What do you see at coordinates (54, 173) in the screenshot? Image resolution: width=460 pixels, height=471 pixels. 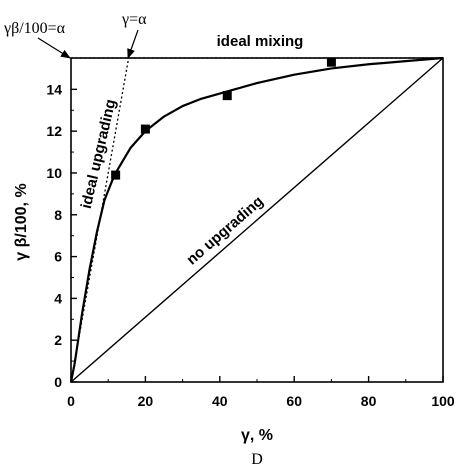 I see `y-tick-label: 10` at bounding box center [54, 173].